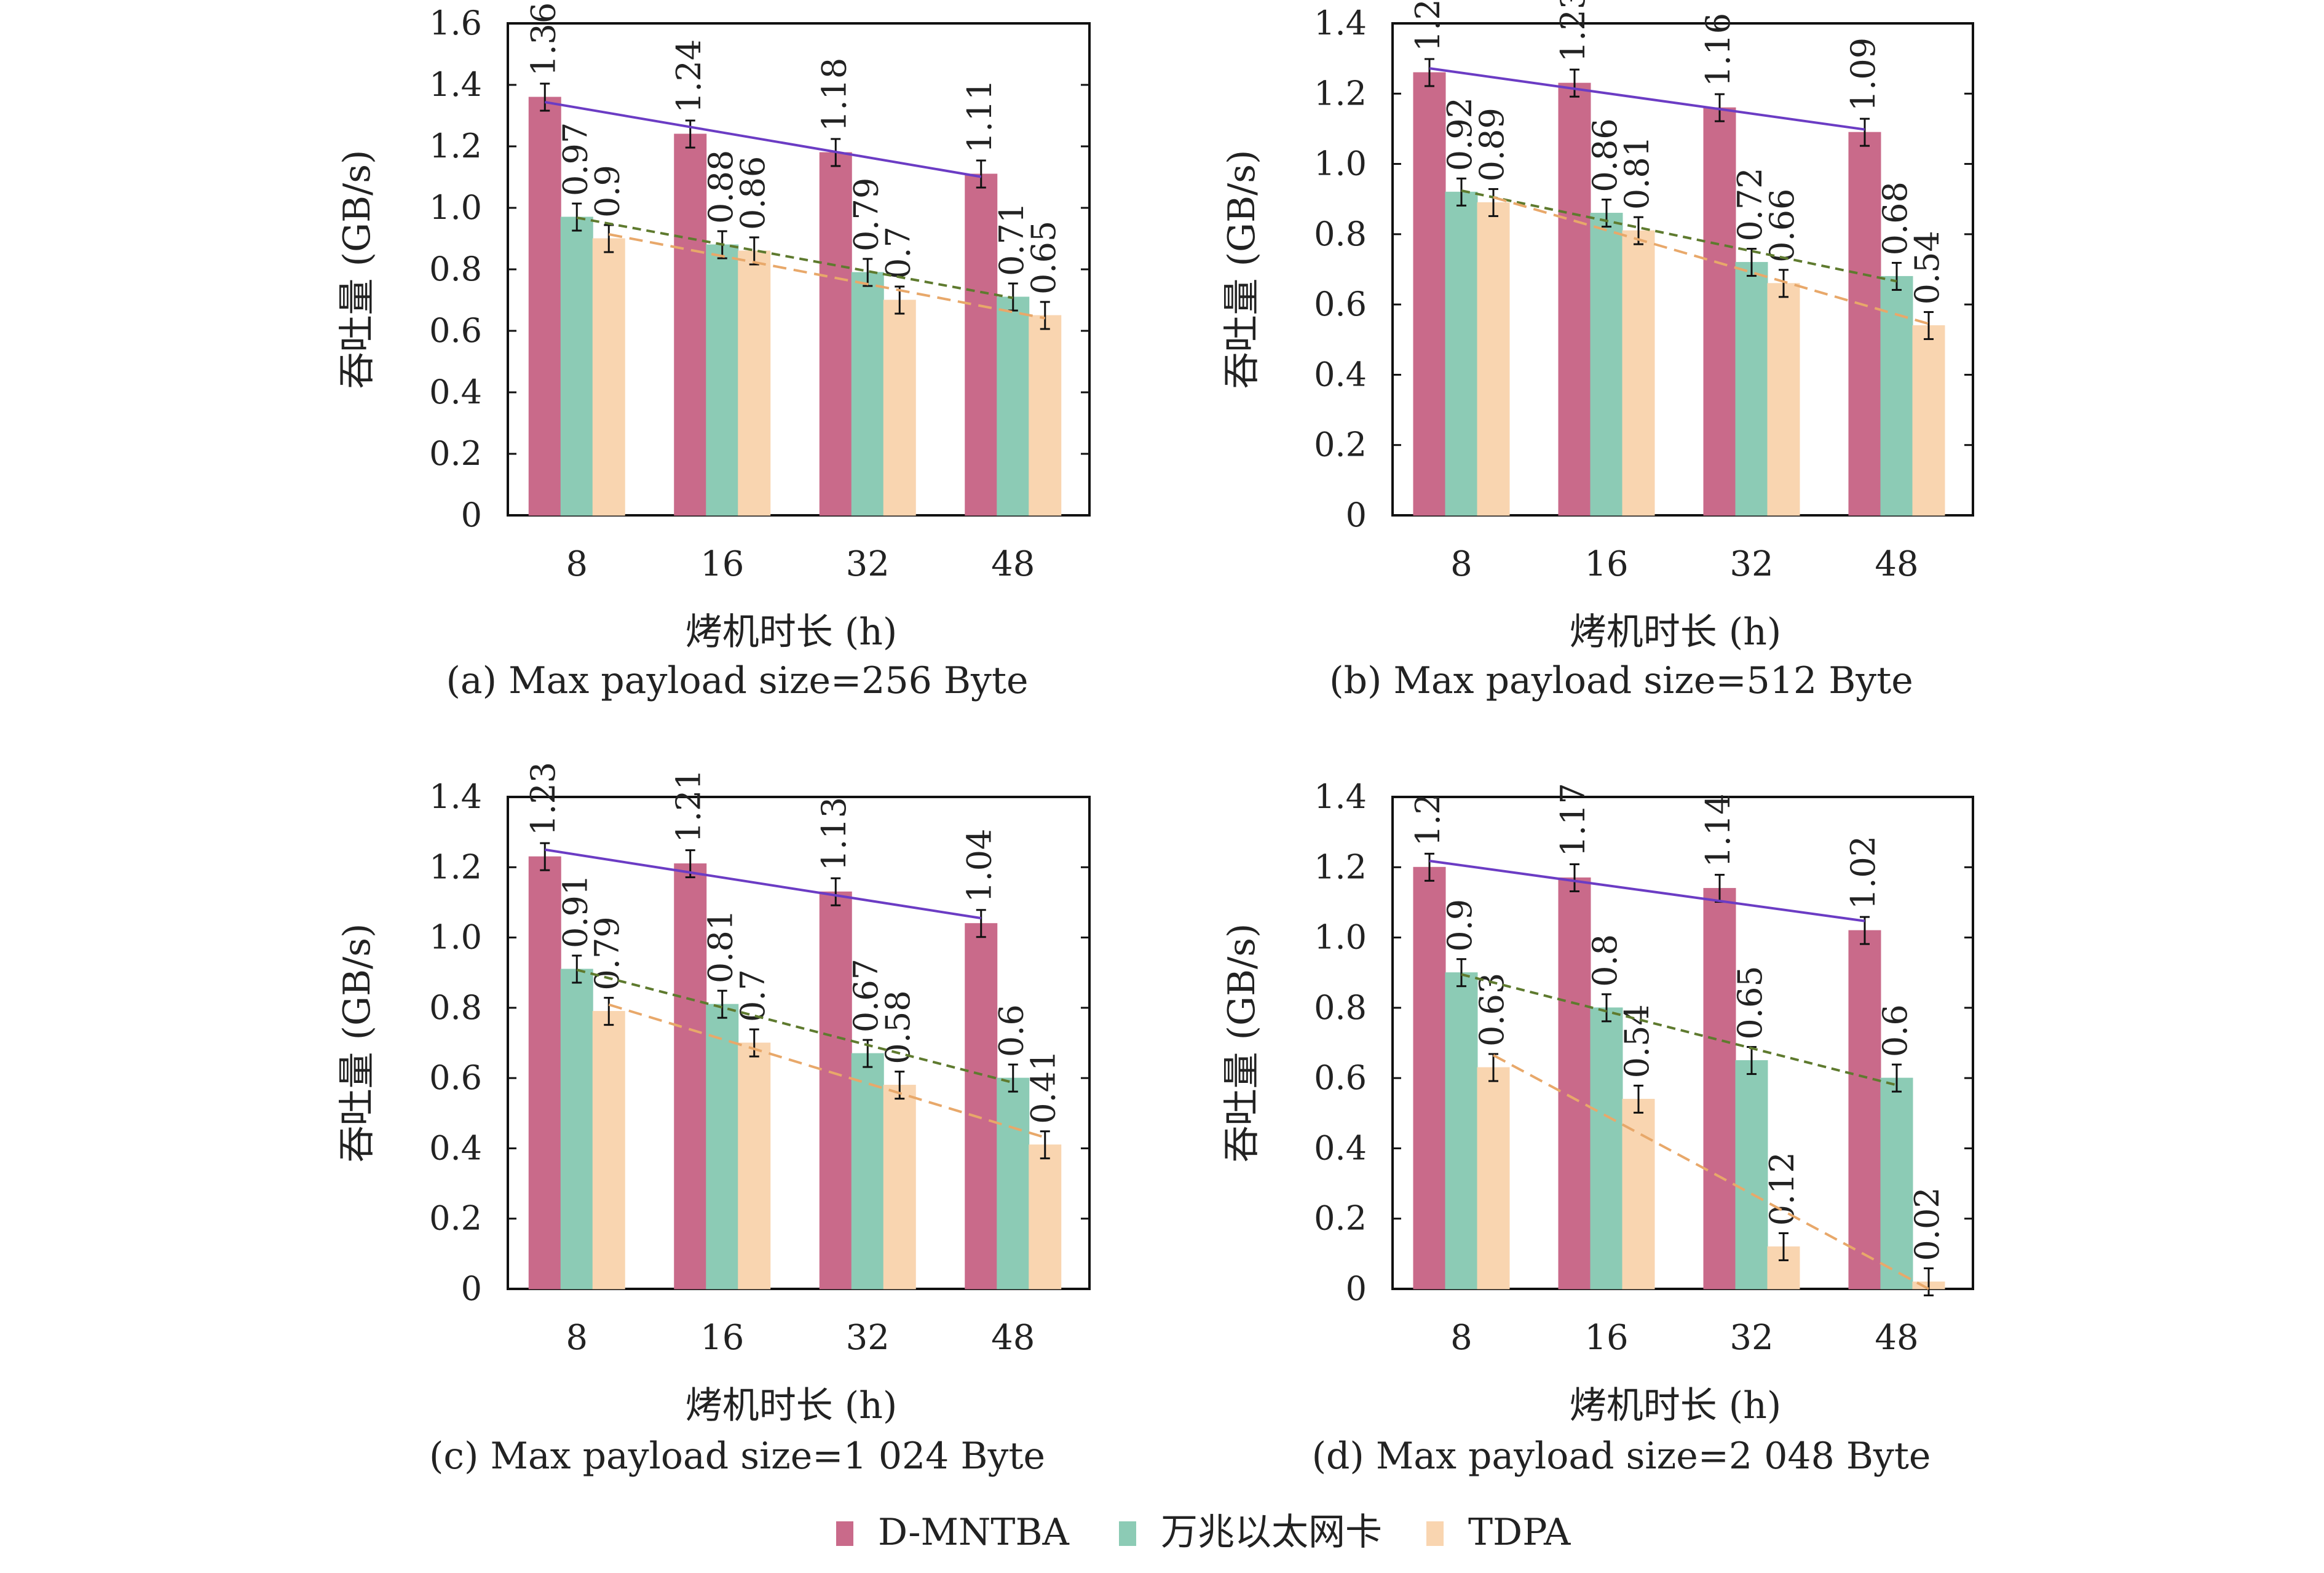 The height and width of the screenshot is (1573, 2324). What do you see at coordinates (737, 1456) in the screenshot?
I see `panel-caption: (c) Max payload size=1 024 Byte` at bounding box center [737, 1456].